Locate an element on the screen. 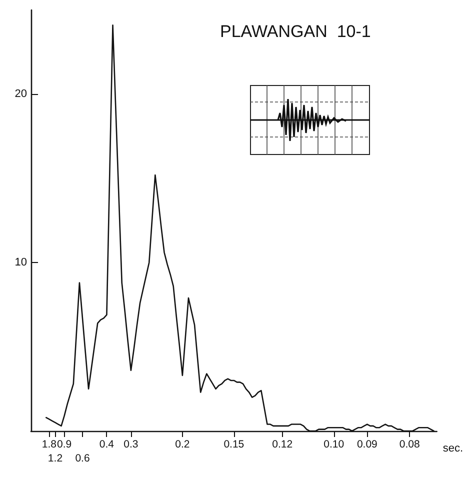 This screenshot has width=466, height=482. x-tick-label: 0.15 is located at coordinates (234, 444).